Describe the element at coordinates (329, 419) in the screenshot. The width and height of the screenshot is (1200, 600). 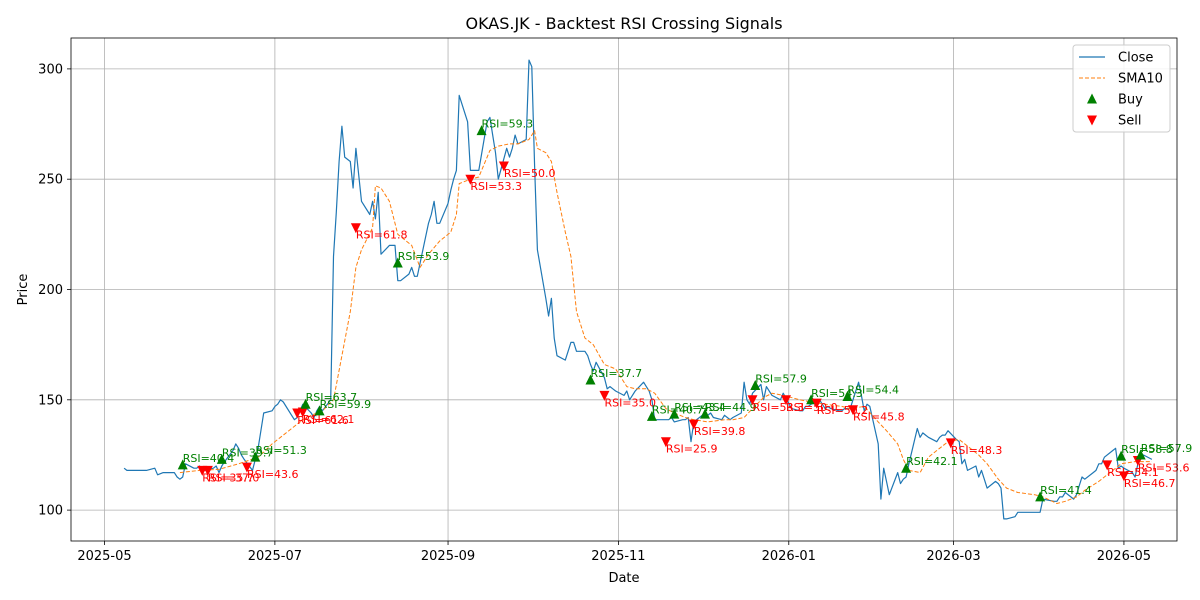
I see `sell-signal-label: RSI=62.1` at that location.